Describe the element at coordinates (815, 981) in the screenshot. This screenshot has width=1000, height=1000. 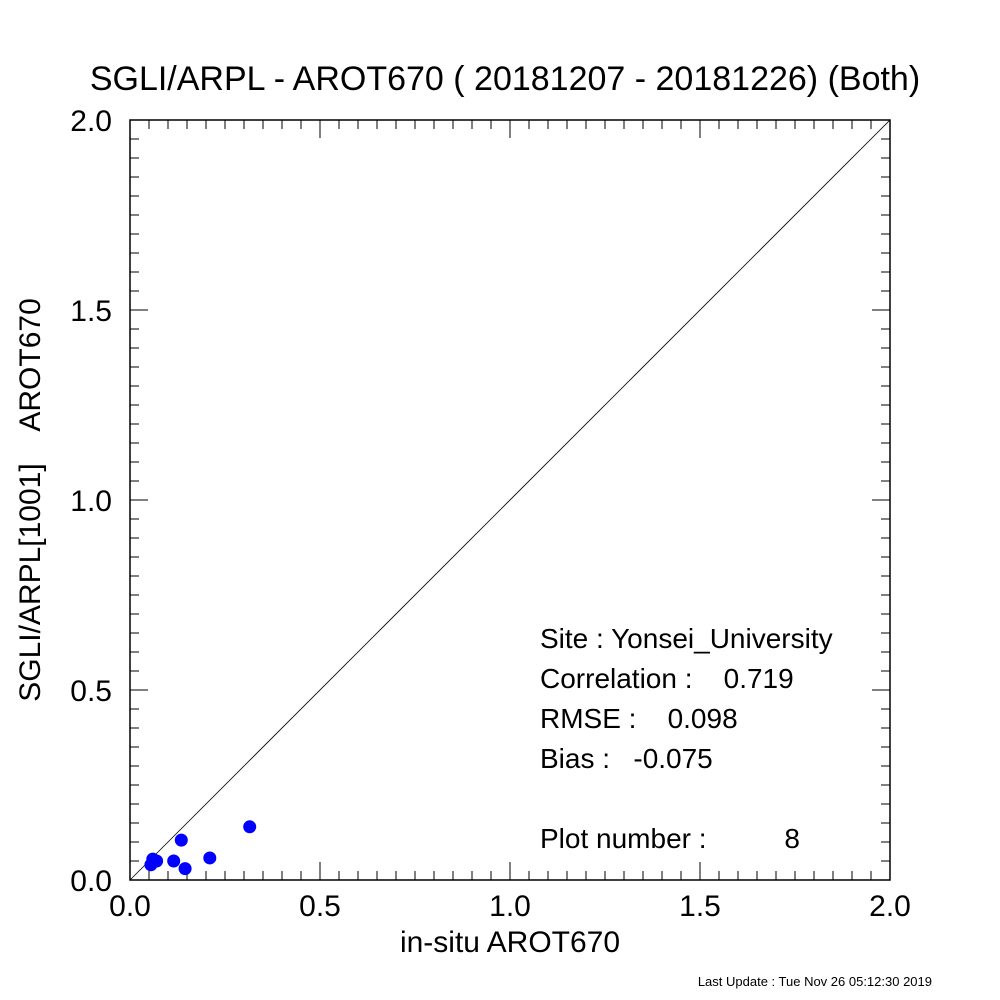
I see `last-update-footer: Last Update : Tue Nov 26 05:12:30 2019` at that location.